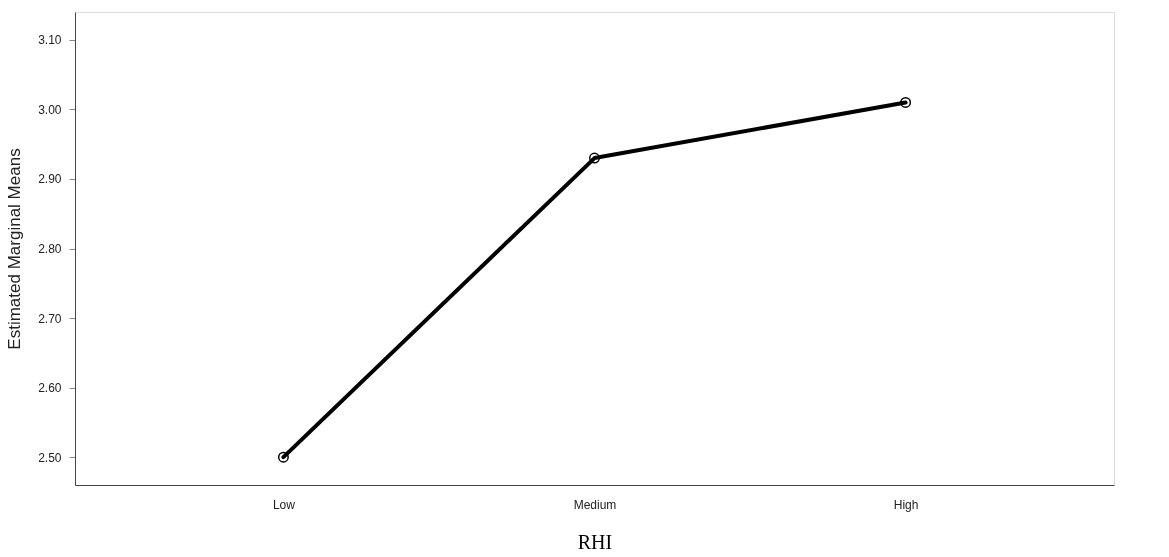 Image resolution: width=1169 pixels, height=557 pixels. Describe the element at coordinates (50, 457) in the screenshot. I see `y-tick-label: 2.50` at that location.